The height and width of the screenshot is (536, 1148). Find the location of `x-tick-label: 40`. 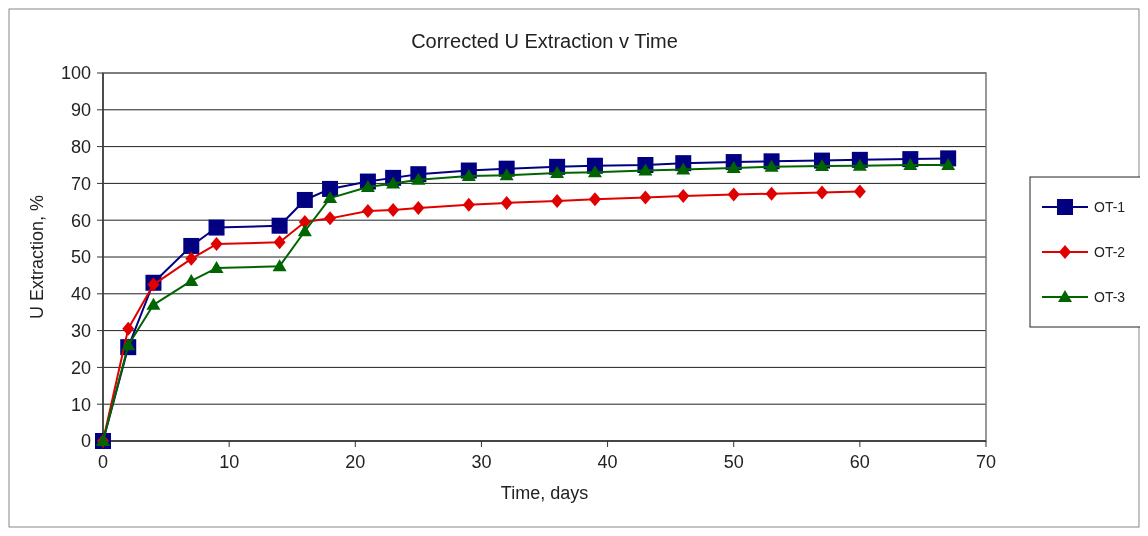

x-tick-label: 40 is located at coordinates (607, 462).